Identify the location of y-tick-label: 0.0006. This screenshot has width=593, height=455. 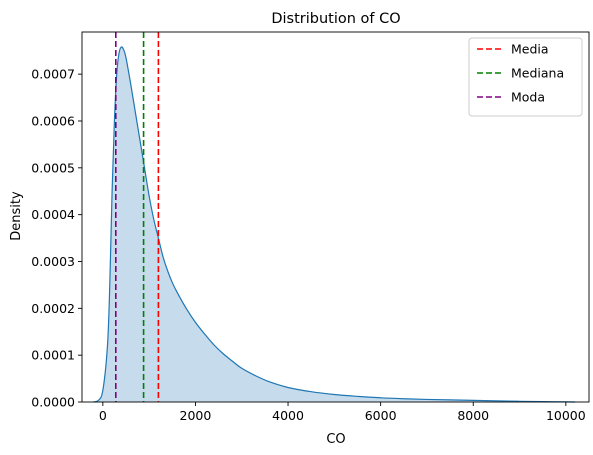
(53, 120).